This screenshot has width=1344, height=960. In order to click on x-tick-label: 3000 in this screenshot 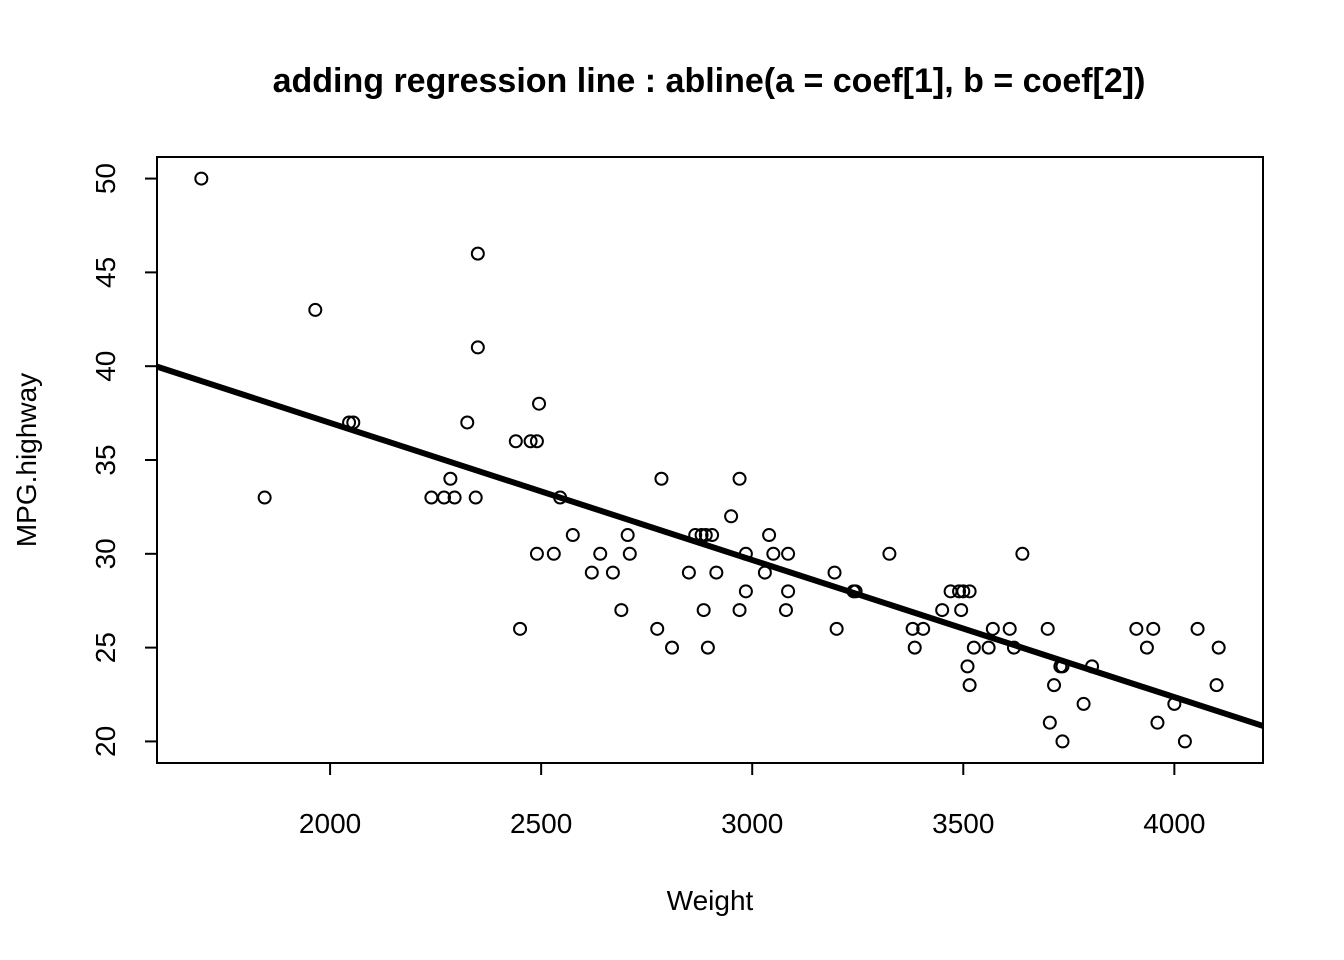, I will do `click(752, 823)`.